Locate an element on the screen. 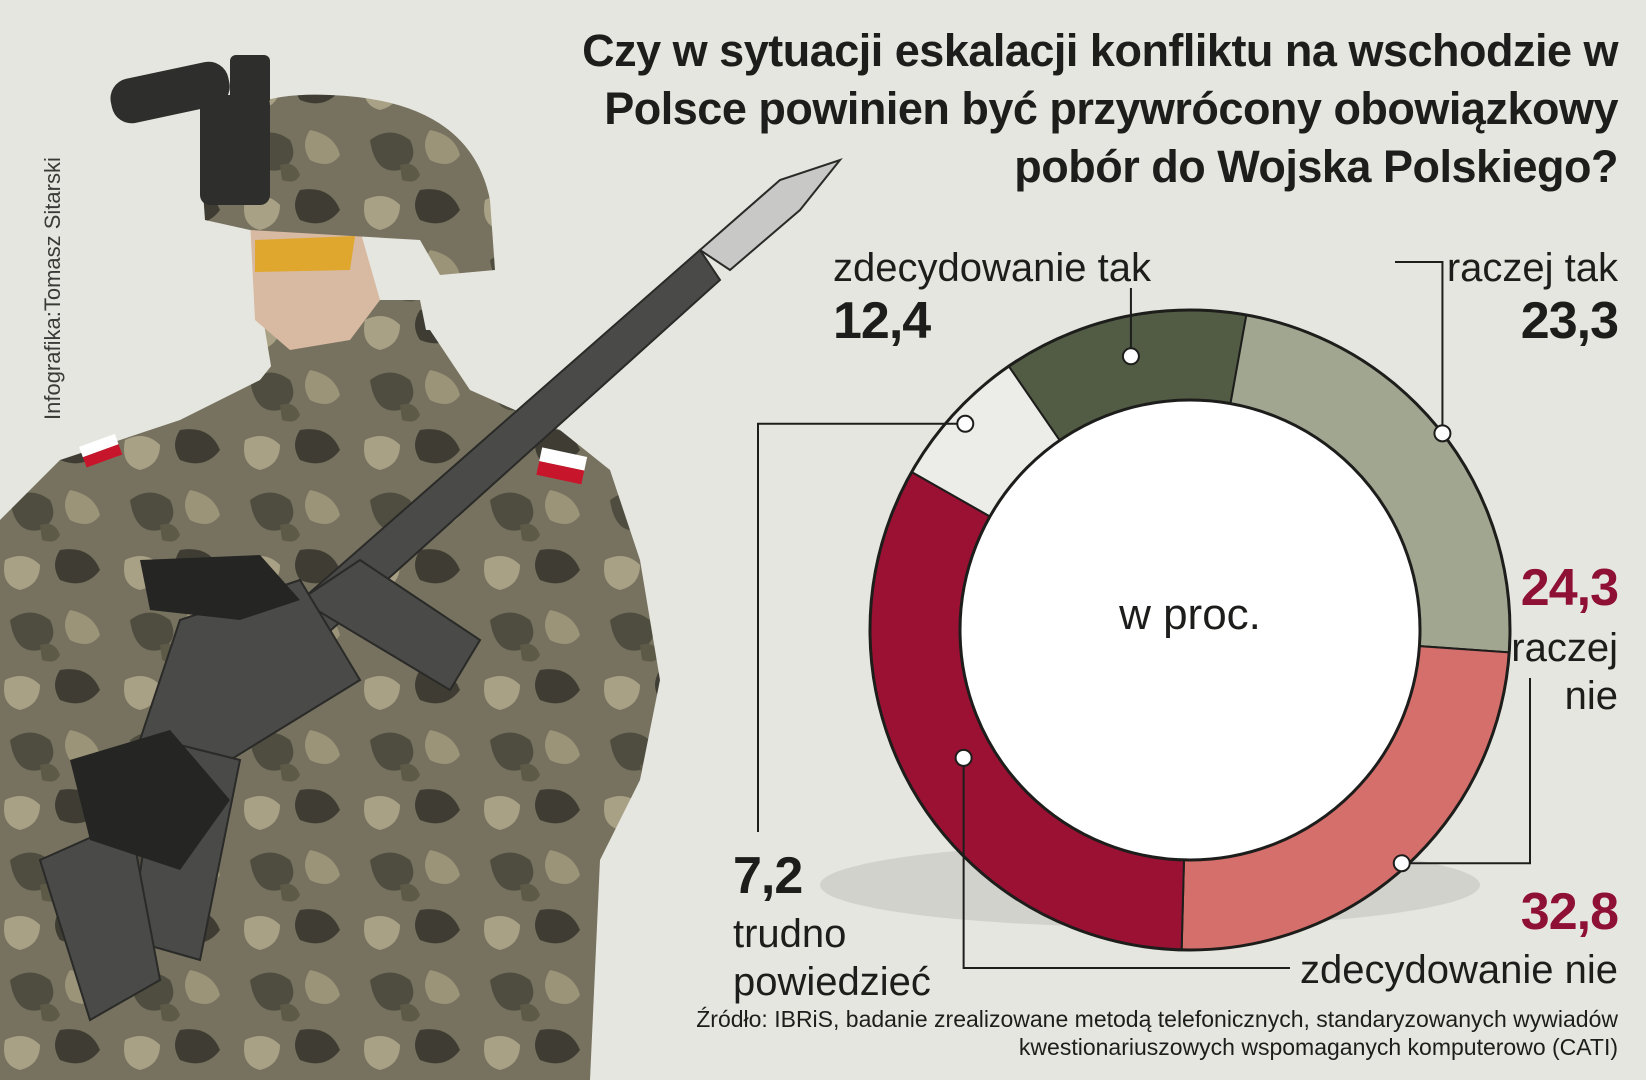 This screenshot has width=1646, height=1080. leader-dot-trudno-powiedzieć is located at coordinates (965, 423).